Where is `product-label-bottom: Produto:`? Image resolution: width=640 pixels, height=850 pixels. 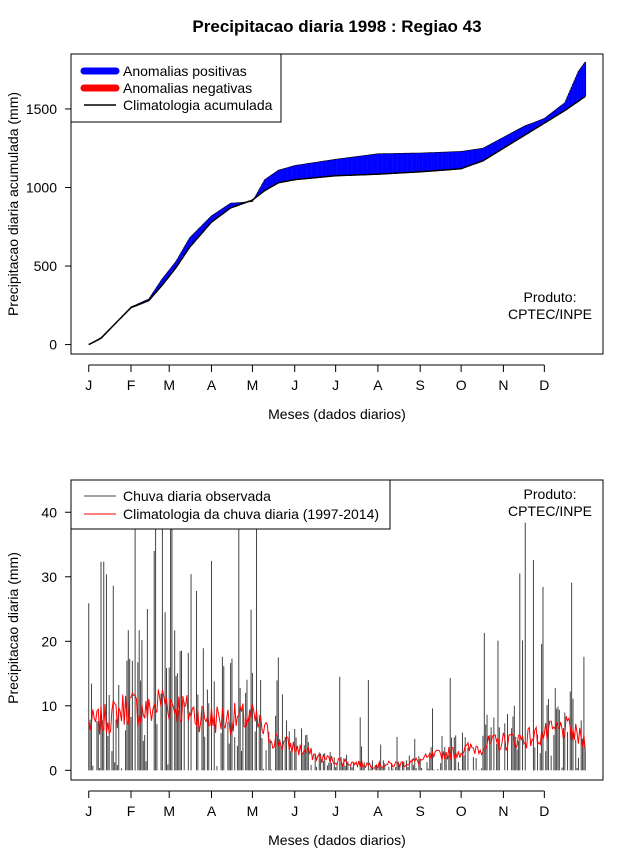 product-label-bottom: Produto: is located at coordinates (550, 494).